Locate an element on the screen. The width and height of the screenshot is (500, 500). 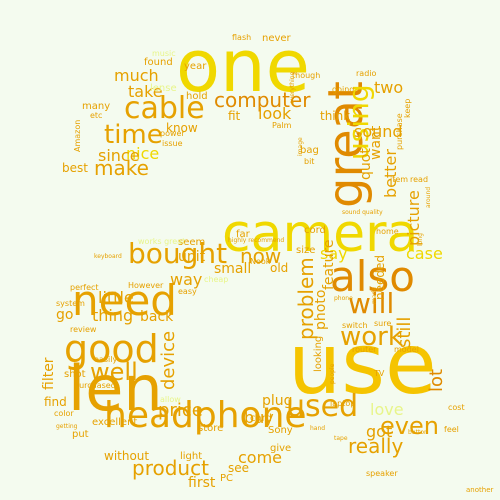
word-phone: phone is located at coordinates (343, 298).